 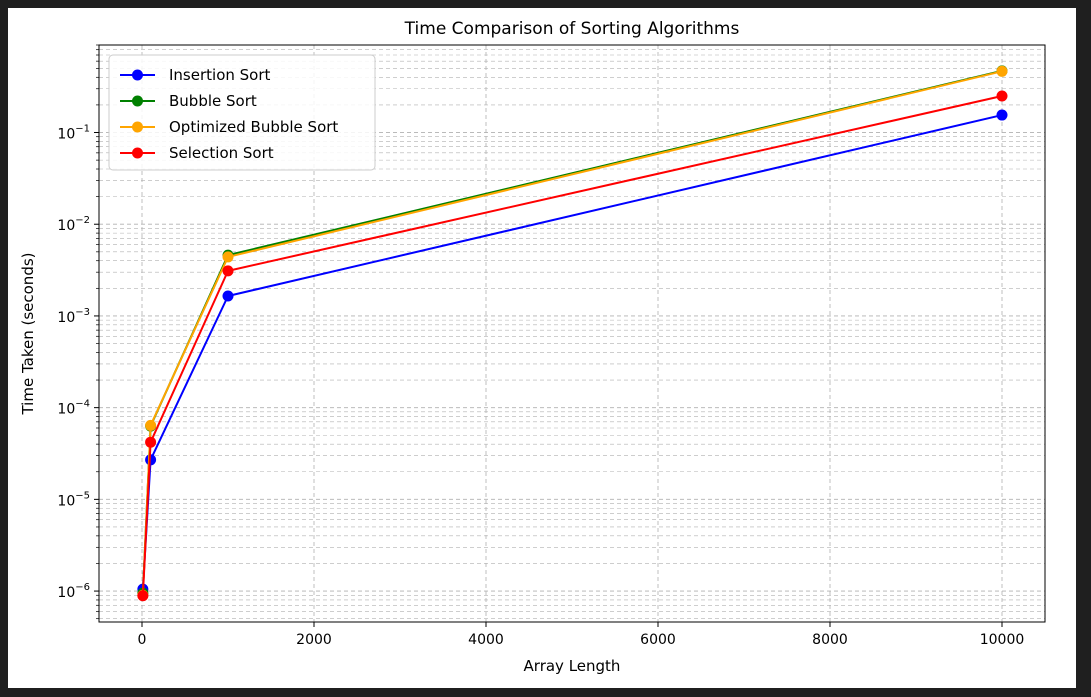 I want to click on x-axis-label: Array Length, so click(x=572, y=666).